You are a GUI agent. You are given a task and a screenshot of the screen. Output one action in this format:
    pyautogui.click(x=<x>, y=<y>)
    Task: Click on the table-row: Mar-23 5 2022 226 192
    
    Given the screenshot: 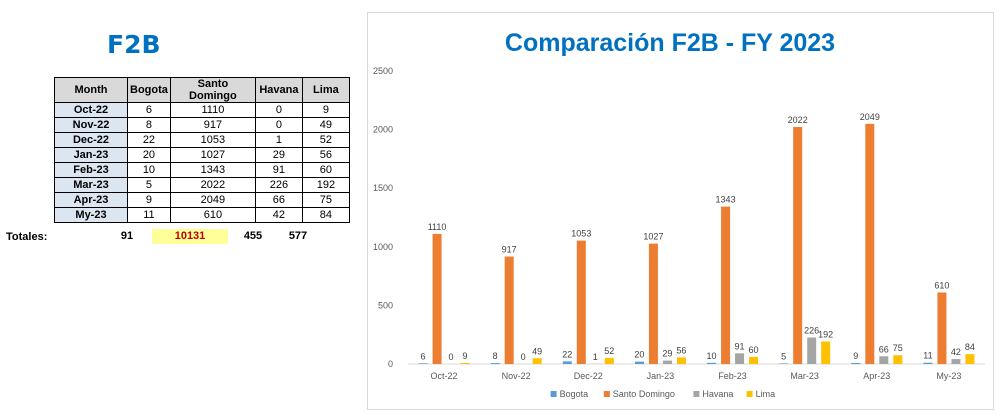 What is the action you would take?
    pyautogui.click(x=202, y=185)
    